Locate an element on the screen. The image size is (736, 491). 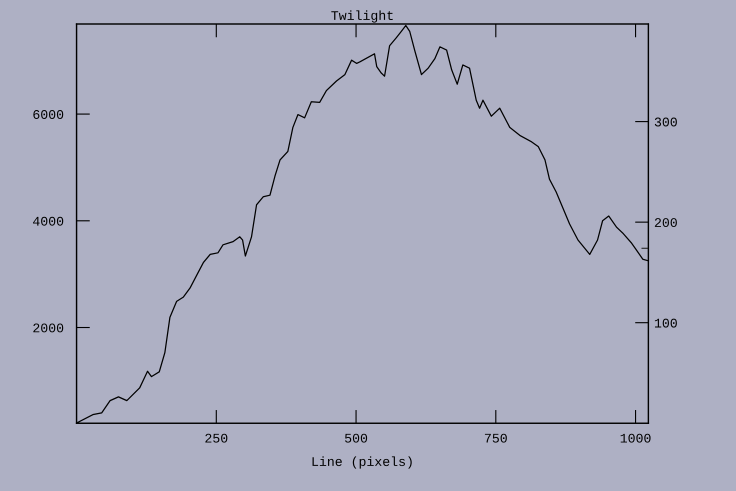
x-tick-label: 1000 is located at coordinates (635, 438).